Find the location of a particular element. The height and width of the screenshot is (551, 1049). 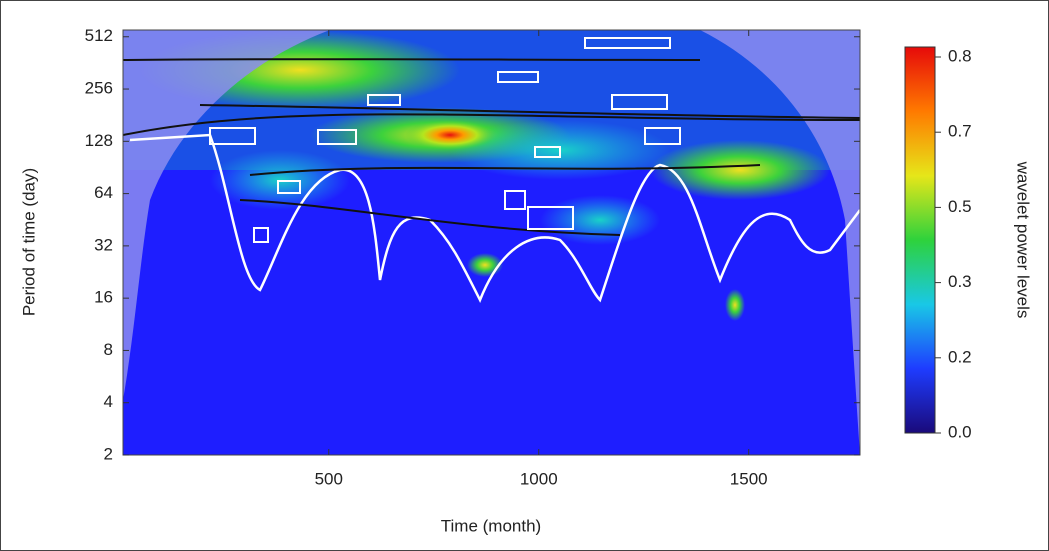

colorbar-tick-label: 0.2 is located at coordinates (960, 356).